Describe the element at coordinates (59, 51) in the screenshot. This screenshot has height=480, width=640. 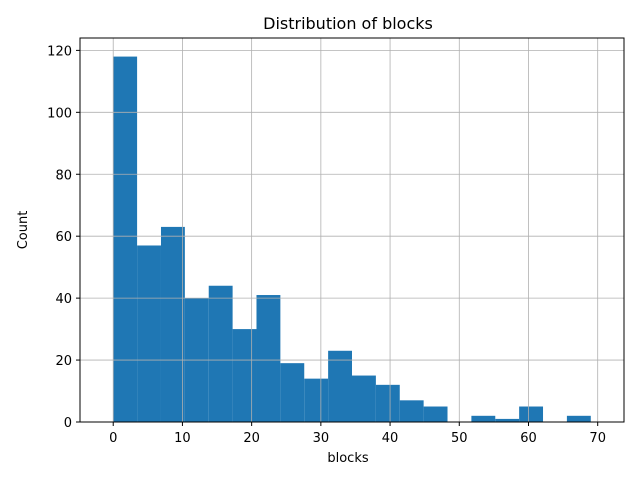
I see `y-tick-label: 120` at that location.